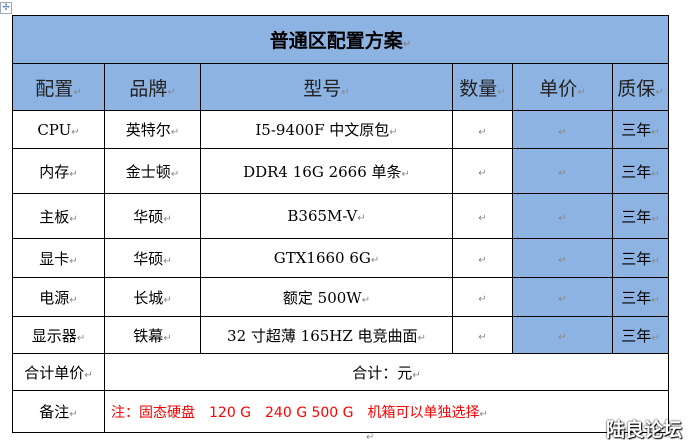  I want to click on table-row: 显卡↵ 华硕↵ GTX1660 6G↵ ↵ ↵ 三年↵, so click(340, 258).